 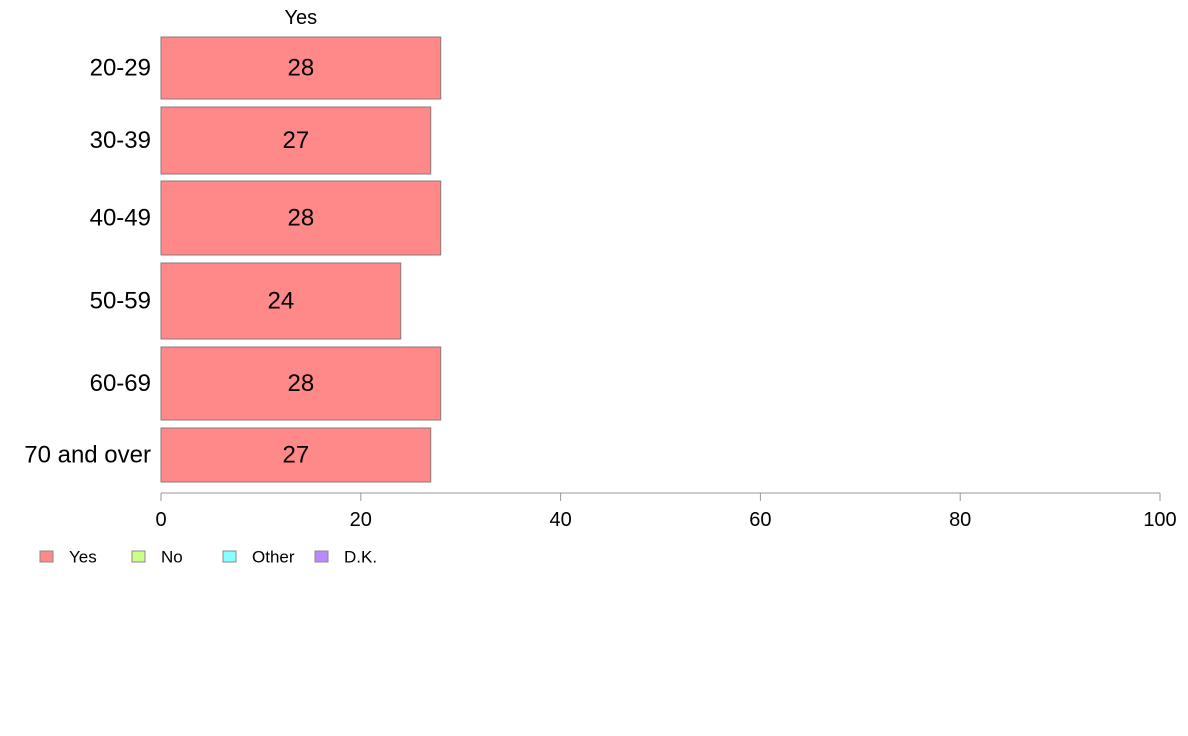 I want to click on category-label: 20-29, so click(x=120, y=68).